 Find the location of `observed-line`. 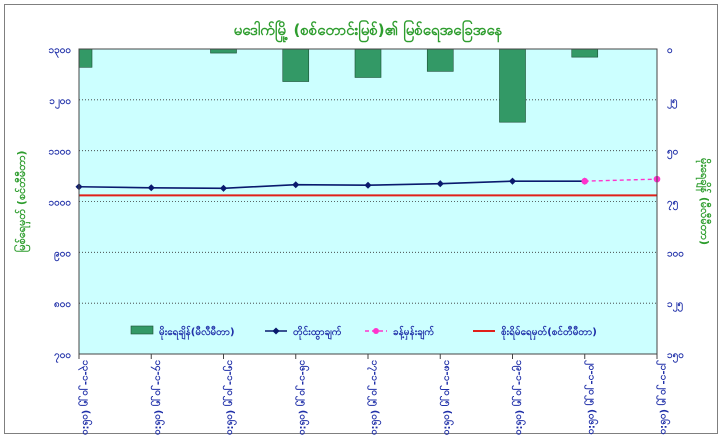

observed-line is located at coordinates (331, 185).